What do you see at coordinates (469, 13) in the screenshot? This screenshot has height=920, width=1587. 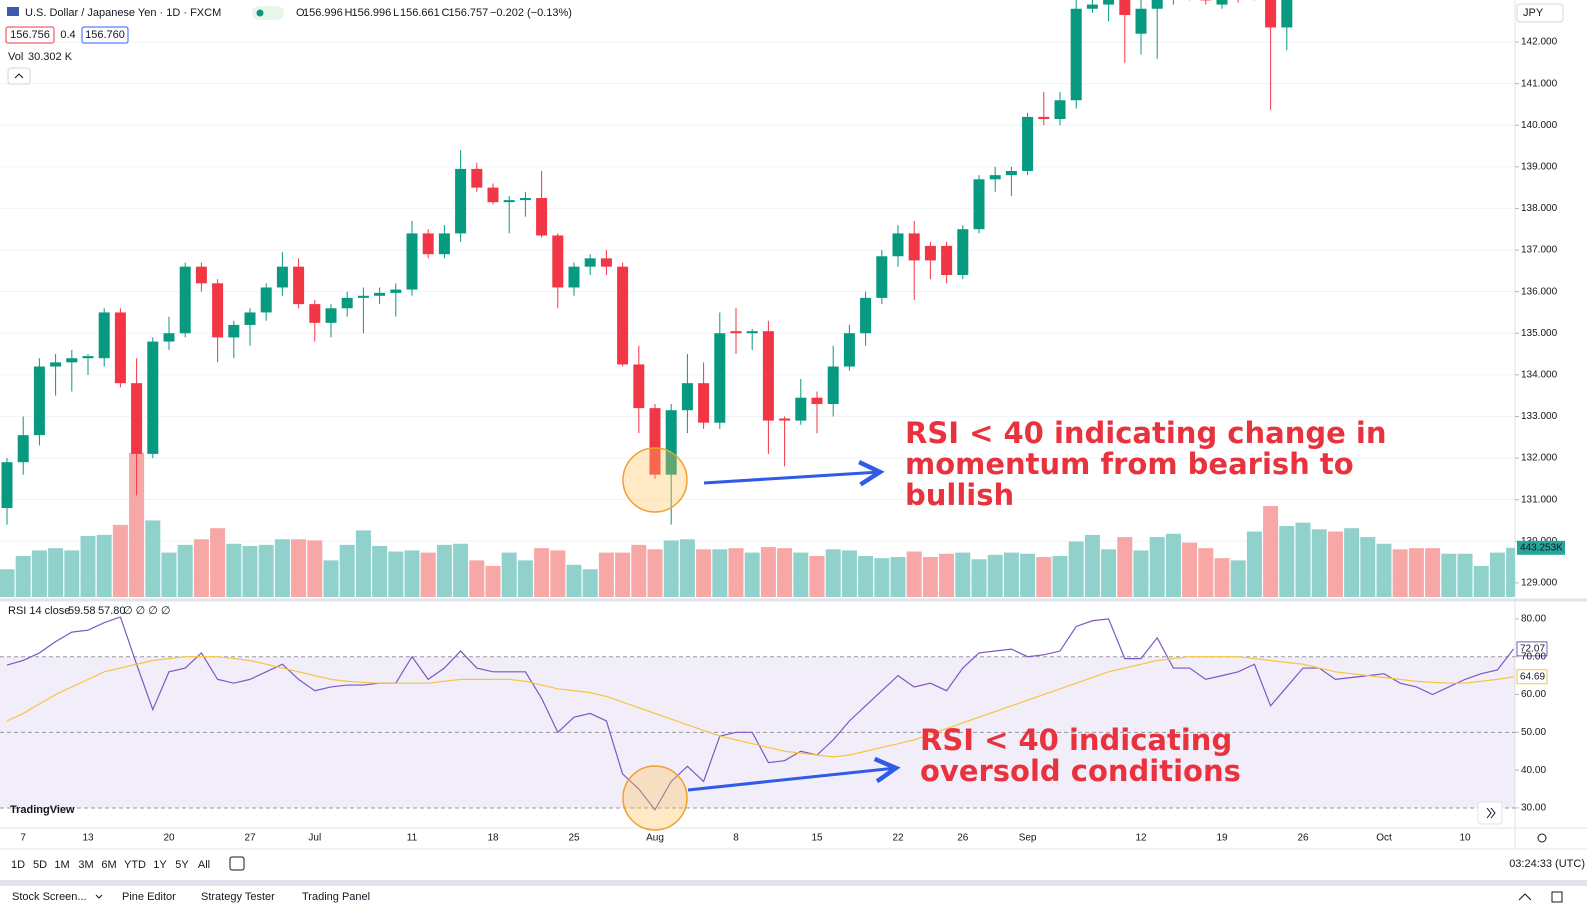 I see `ohlc-value: 156.757` at bounding box center [469, 13].